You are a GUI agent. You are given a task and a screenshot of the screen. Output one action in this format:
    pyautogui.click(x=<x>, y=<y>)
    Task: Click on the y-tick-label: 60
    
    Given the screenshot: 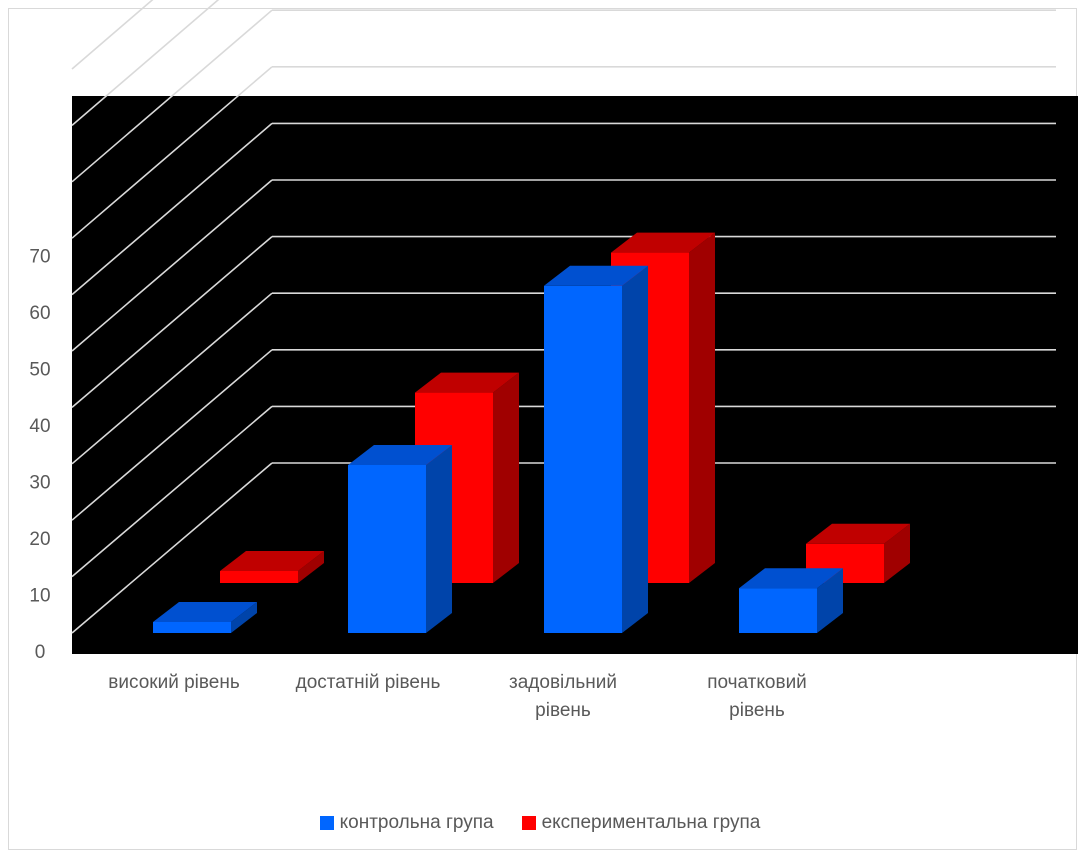 What is the action you would take?
    pyautogui.click(x=39, y=313)
    